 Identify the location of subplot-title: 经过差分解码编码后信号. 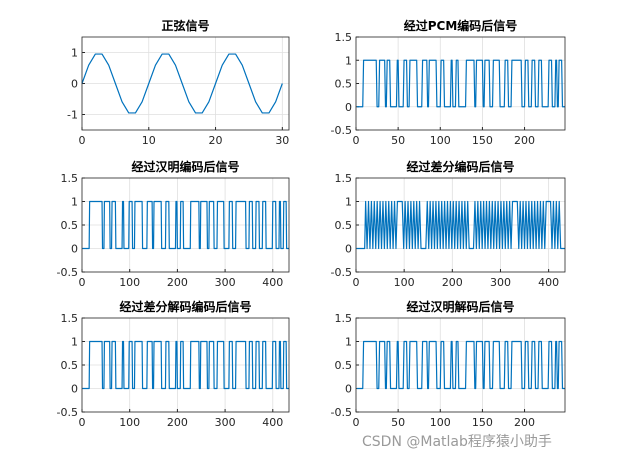
(185, 306).